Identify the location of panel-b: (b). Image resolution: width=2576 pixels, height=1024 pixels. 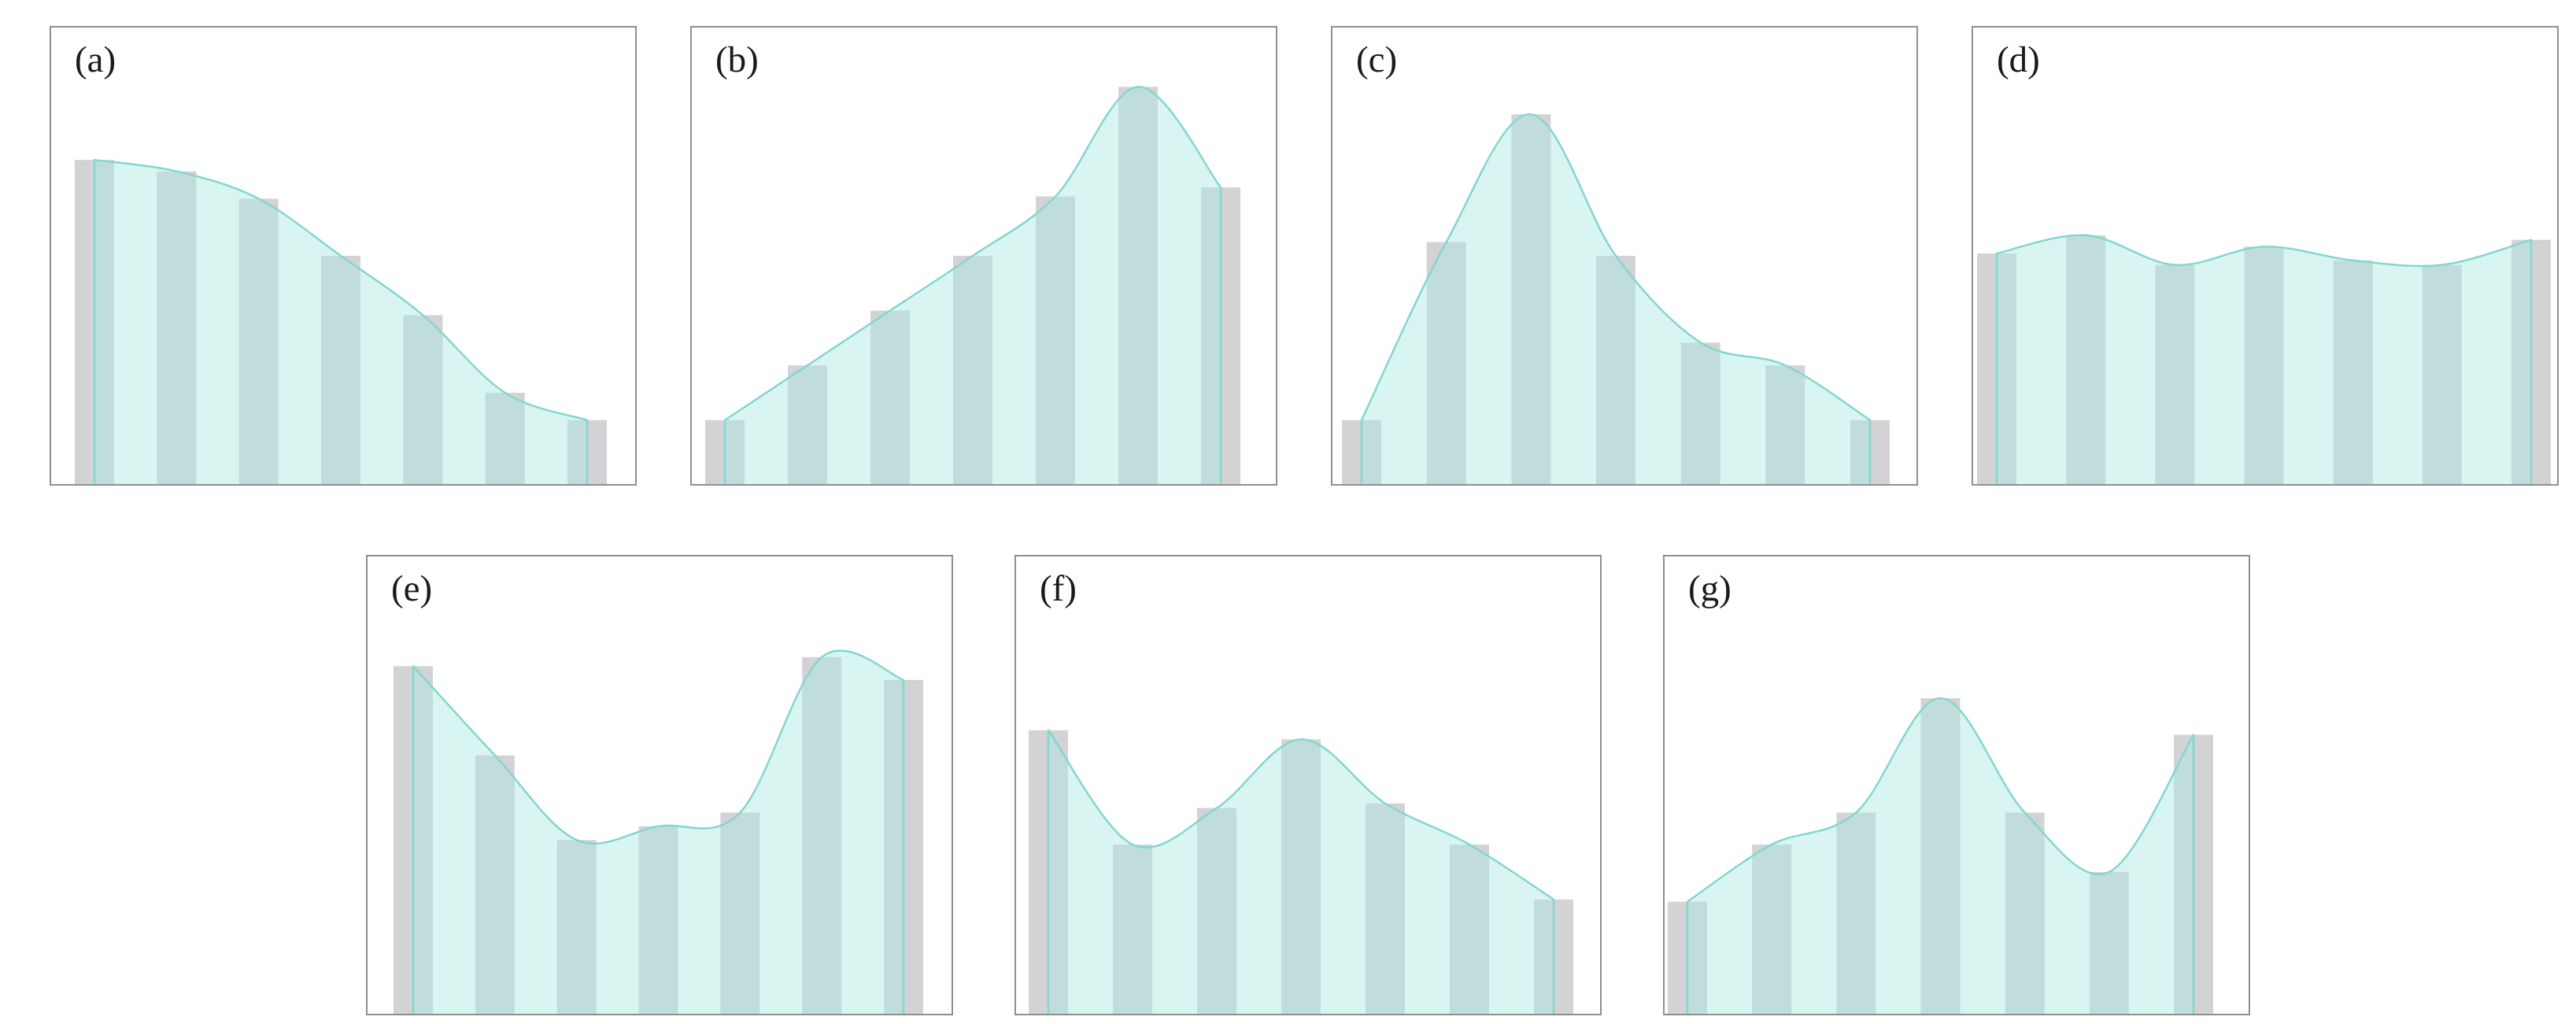
(983, 256).